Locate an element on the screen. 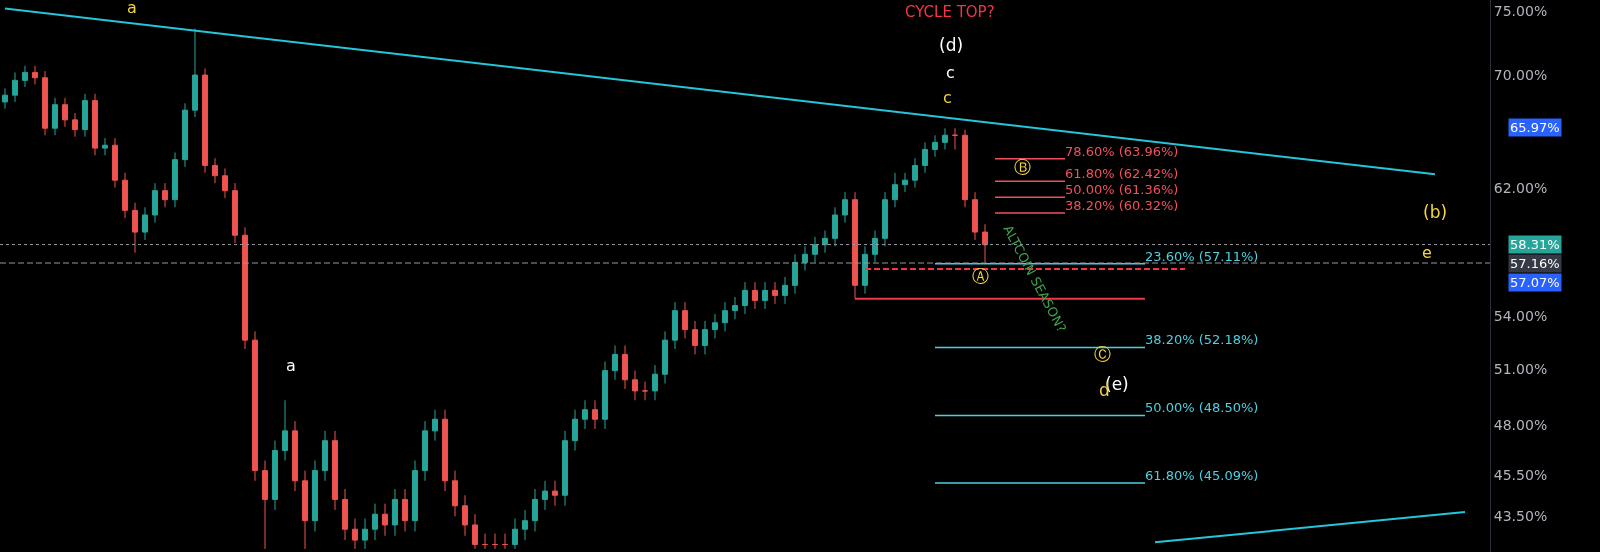 The image size is (1600, 552). series-label: 50.00% (61.36%) is located at coordinates (1122, 190).